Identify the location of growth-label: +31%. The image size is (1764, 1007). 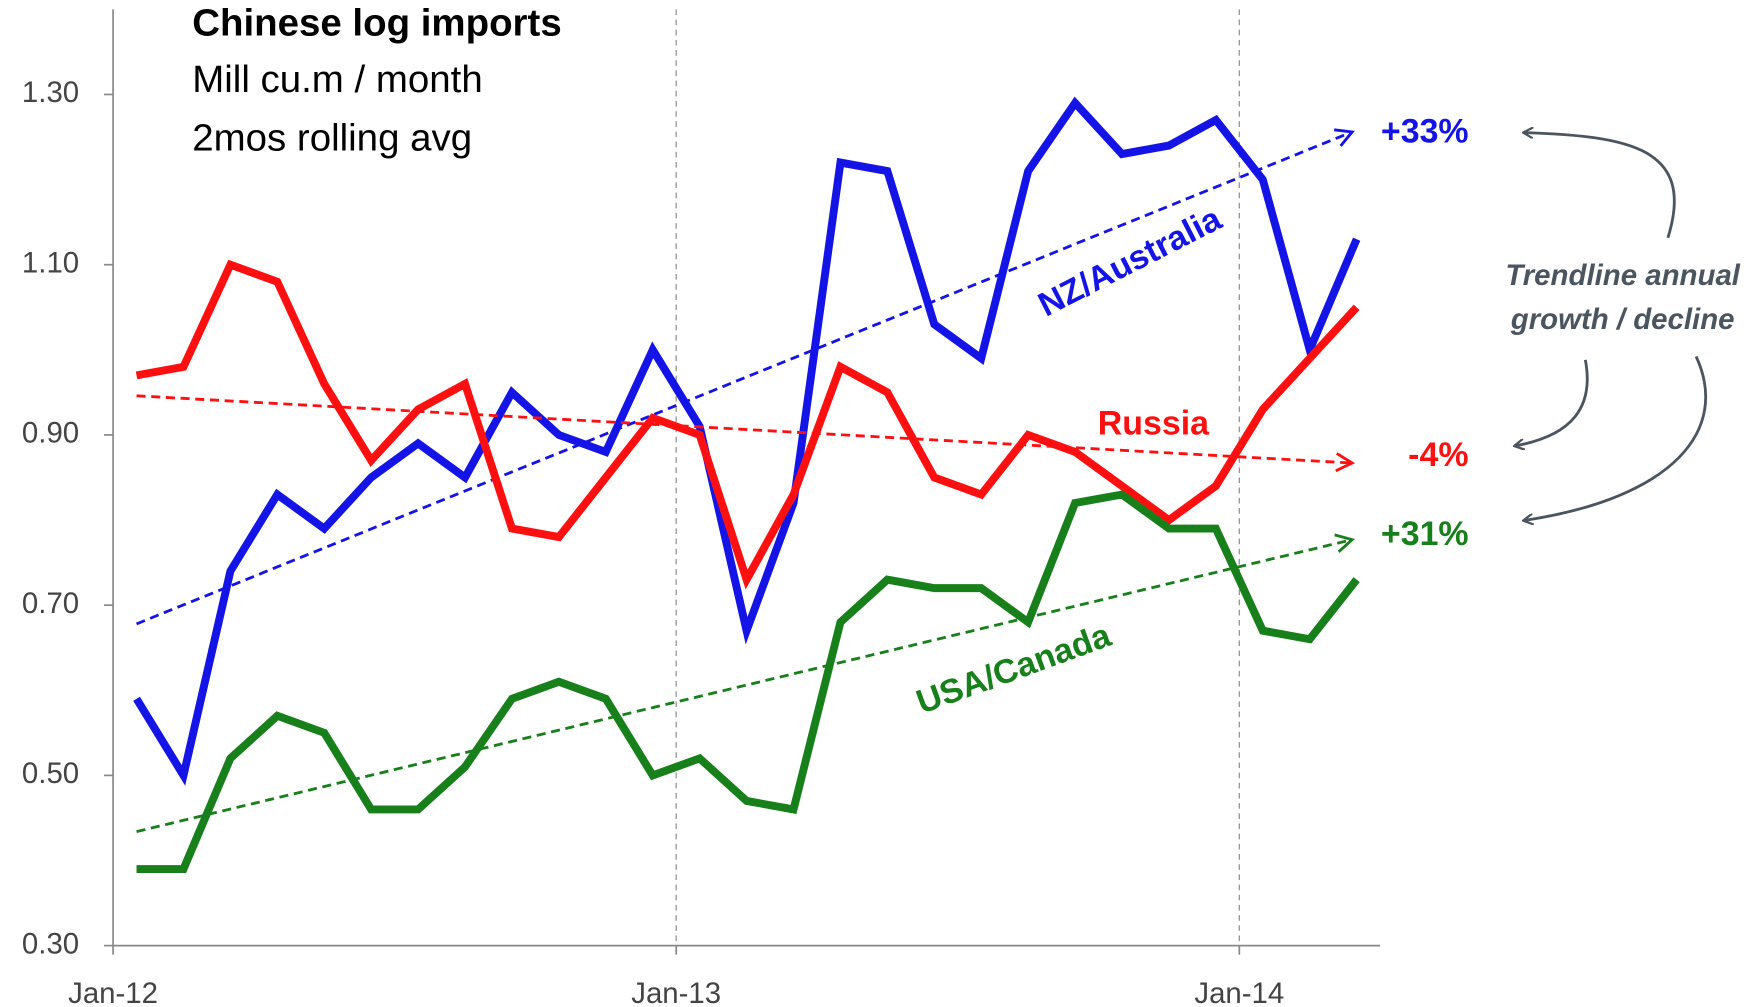
(1425, 534).